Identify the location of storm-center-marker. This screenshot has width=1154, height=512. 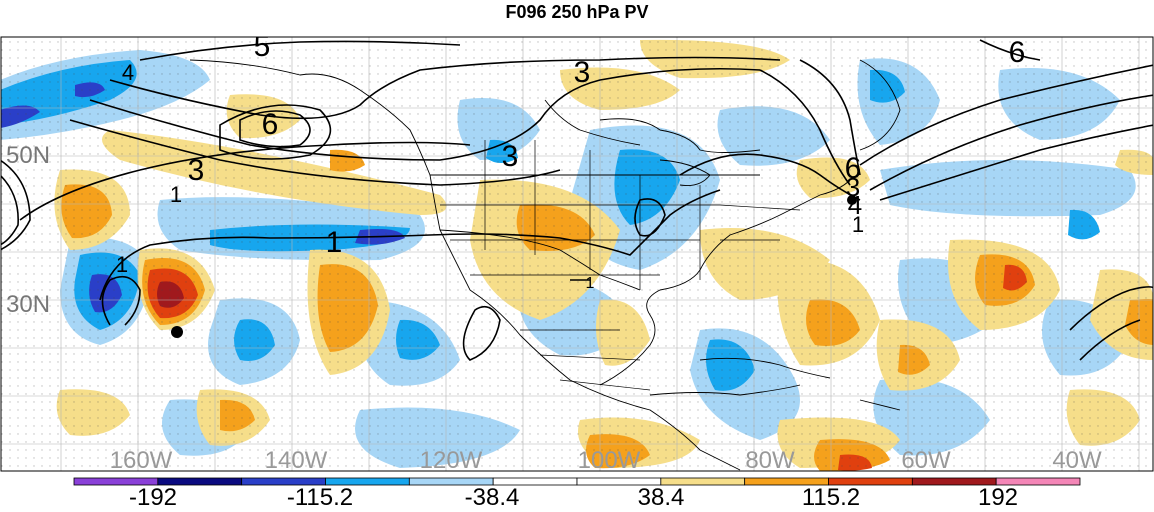
(177, 332).